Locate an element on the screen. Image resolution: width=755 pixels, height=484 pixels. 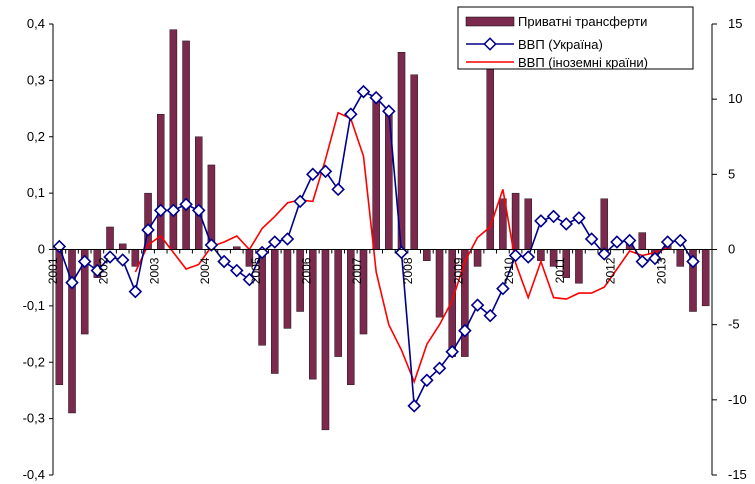
year-label: 2009 is located at coordinates (459, 270).